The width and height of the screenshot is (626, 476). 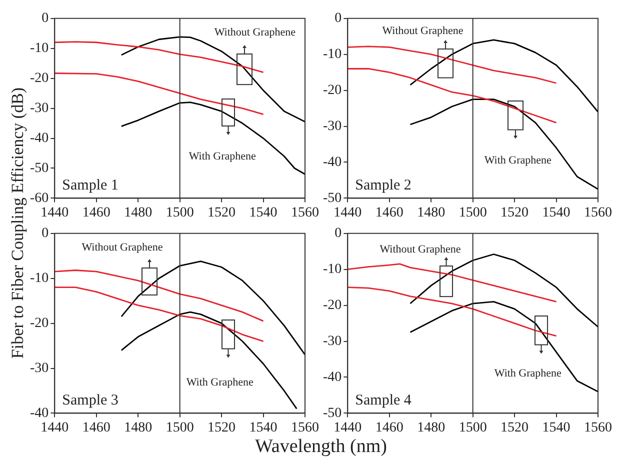 I want to click on annotation: Sample 3, so click(x=90, y=400).